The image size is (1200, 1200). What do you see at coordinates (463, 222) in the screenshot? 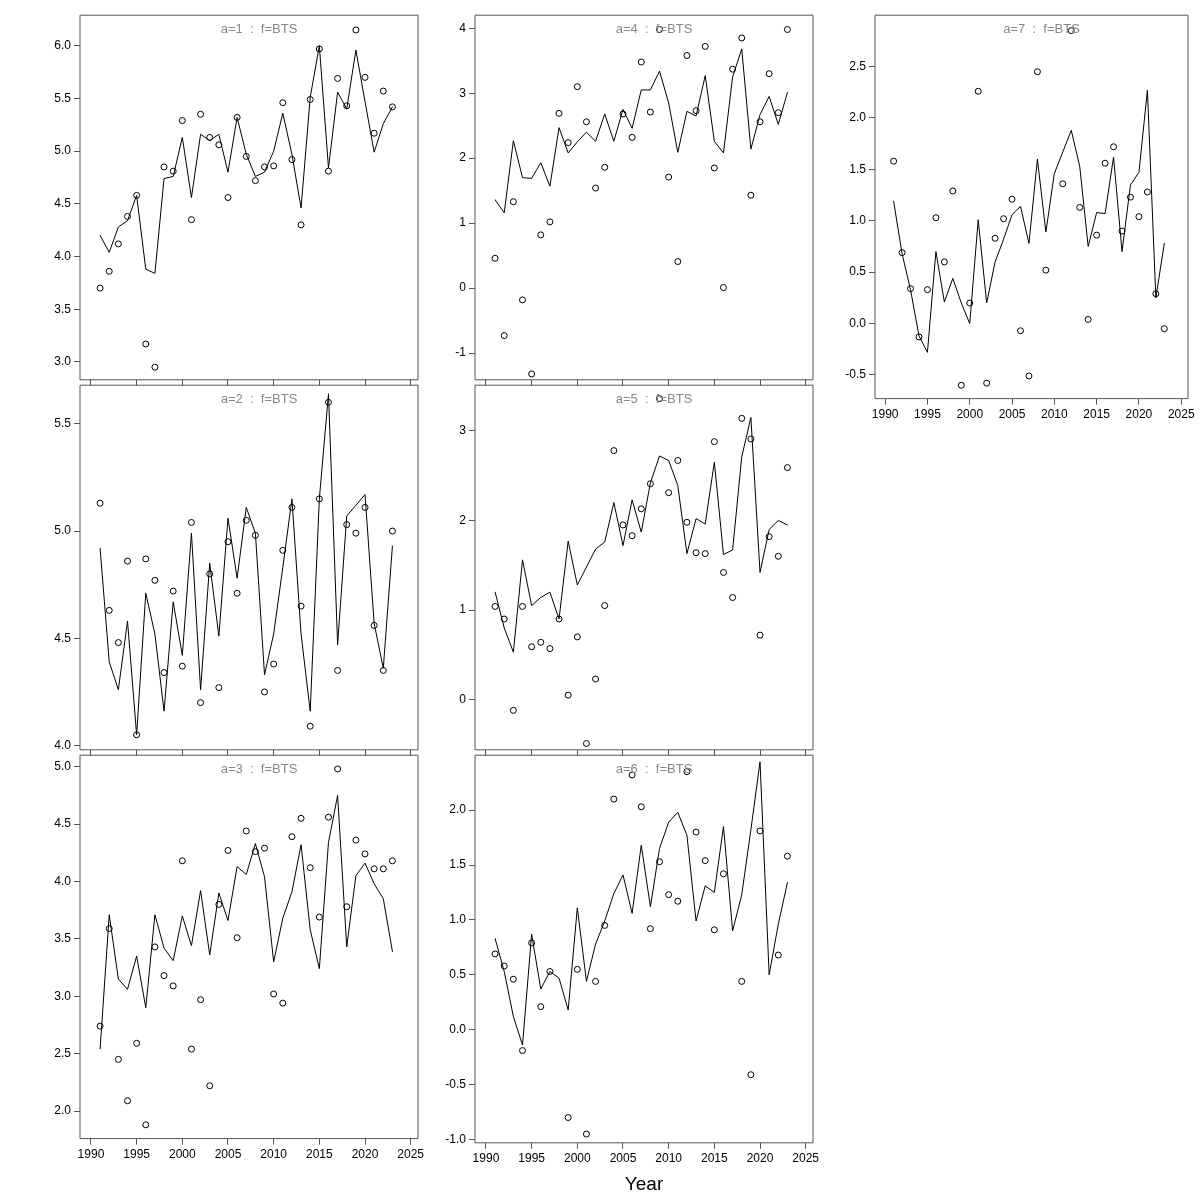
I see `y-tick-label: 1` at bounding box center [463, 222].